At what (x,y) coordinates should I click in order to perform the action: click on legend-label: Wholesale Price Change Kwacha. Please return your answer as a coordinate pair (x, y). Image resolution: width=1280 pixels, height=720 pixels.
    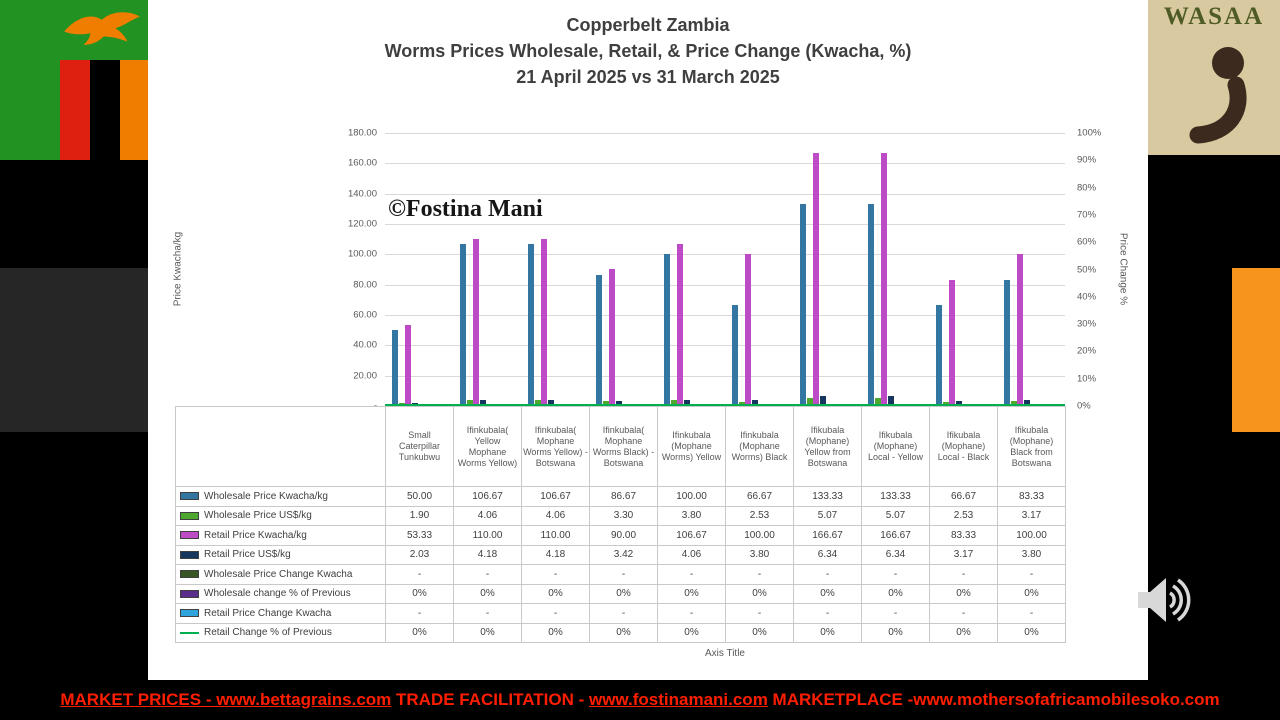
    Looking at the image, I should click on (278, 574).